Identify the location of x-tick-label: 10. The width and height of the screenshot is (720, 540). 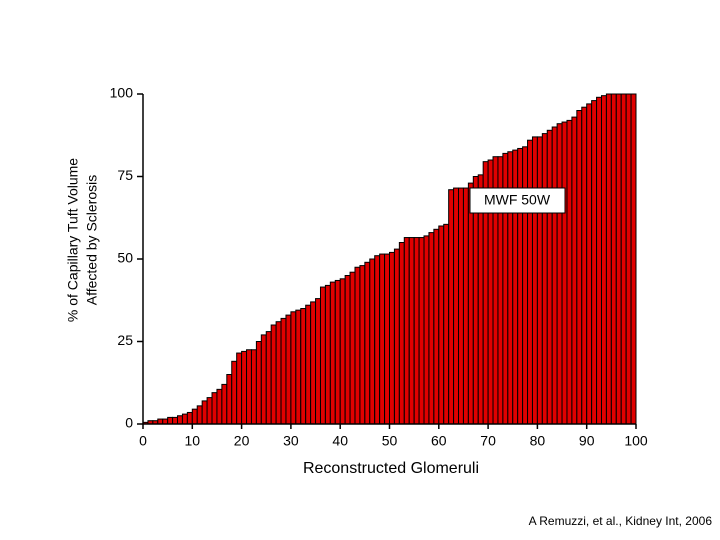
(193, 441).